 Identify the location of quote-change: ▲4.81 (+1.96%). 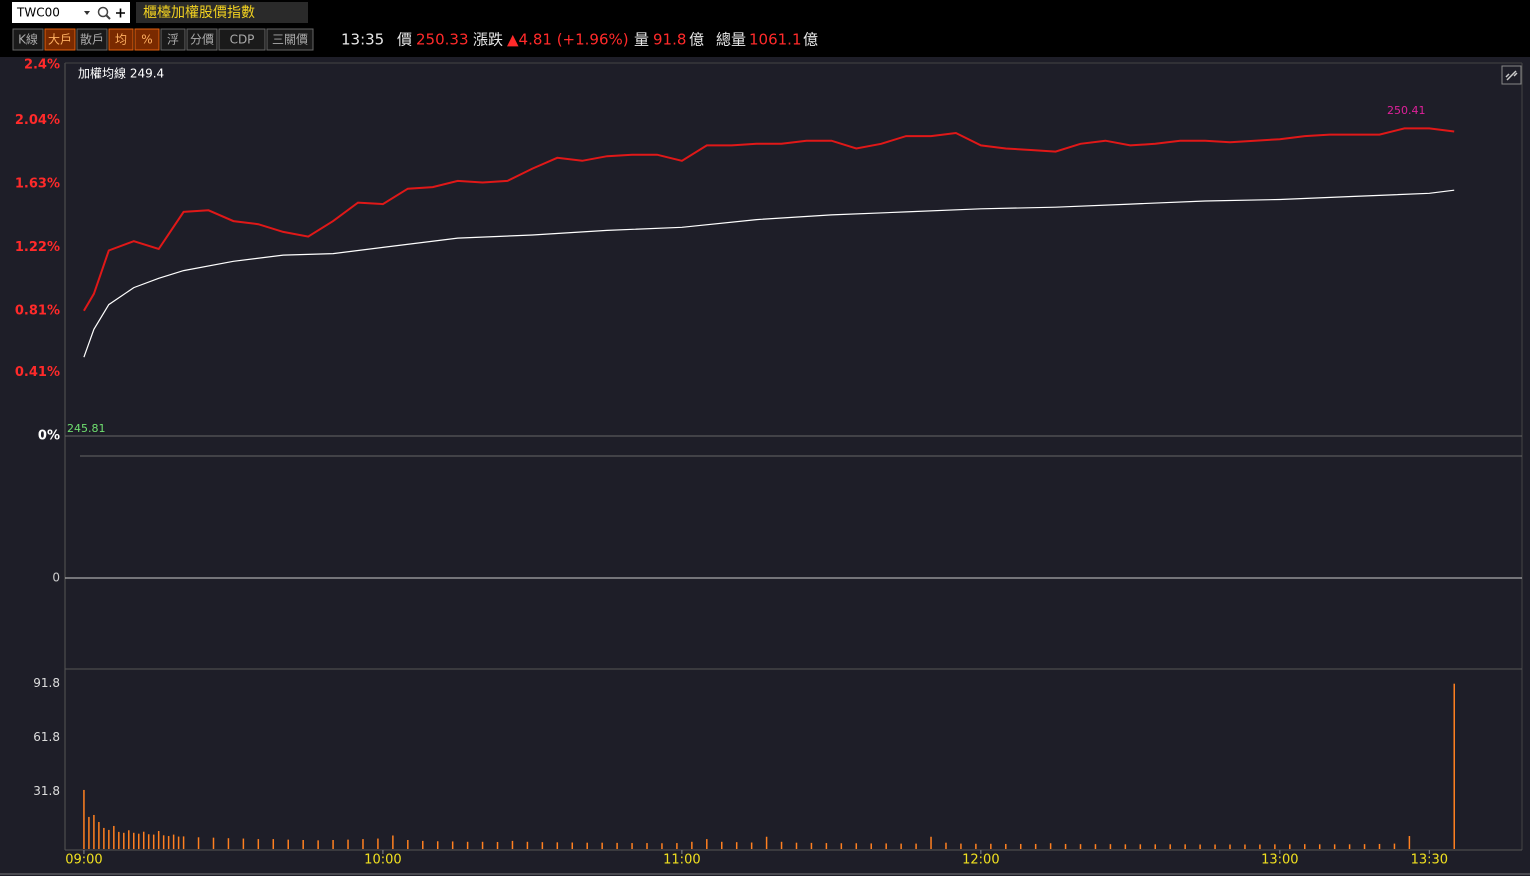
(568, 40).